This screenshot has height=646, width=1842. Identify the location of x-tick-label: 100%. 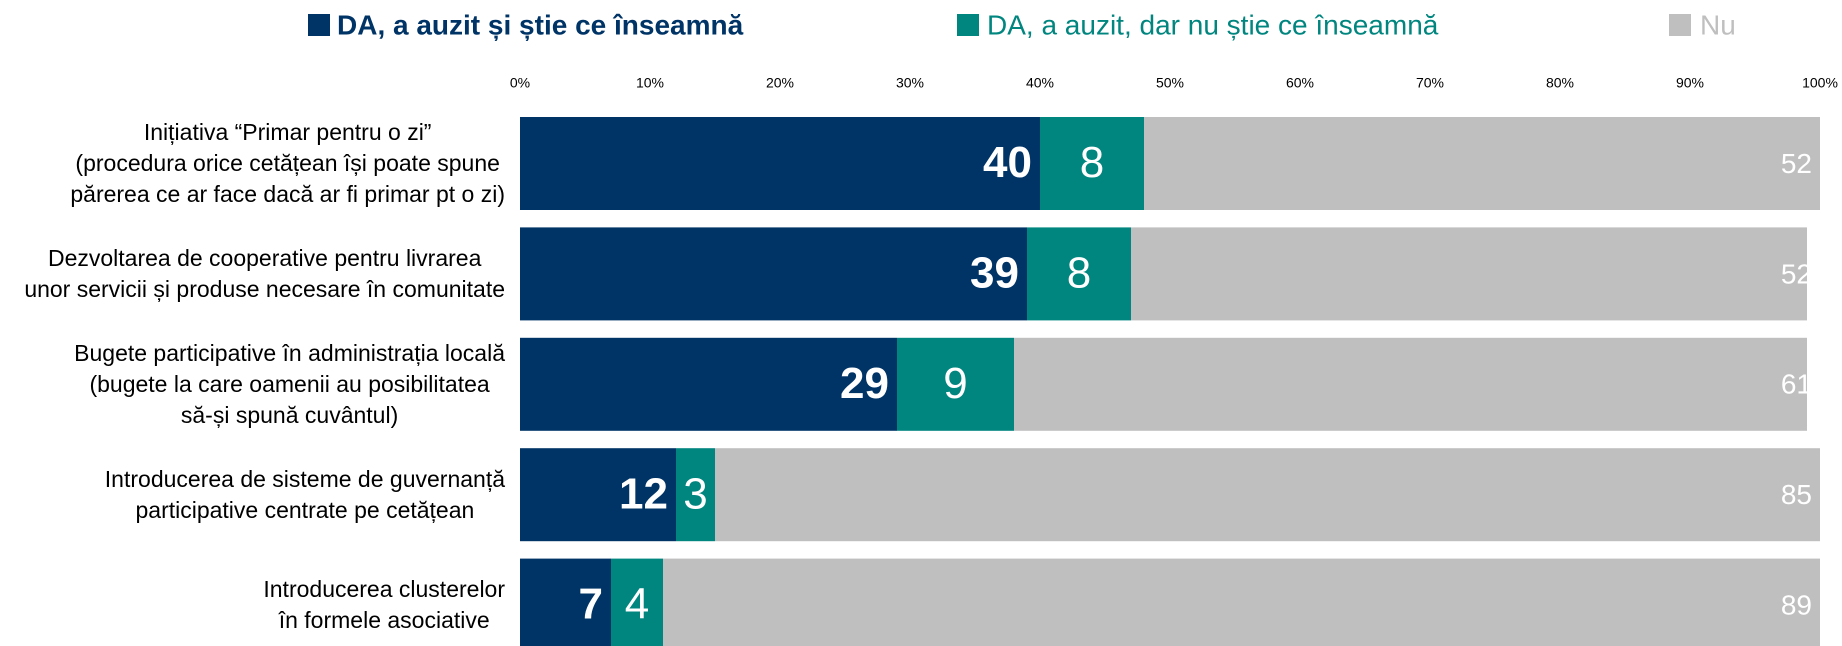
(1820, 83).